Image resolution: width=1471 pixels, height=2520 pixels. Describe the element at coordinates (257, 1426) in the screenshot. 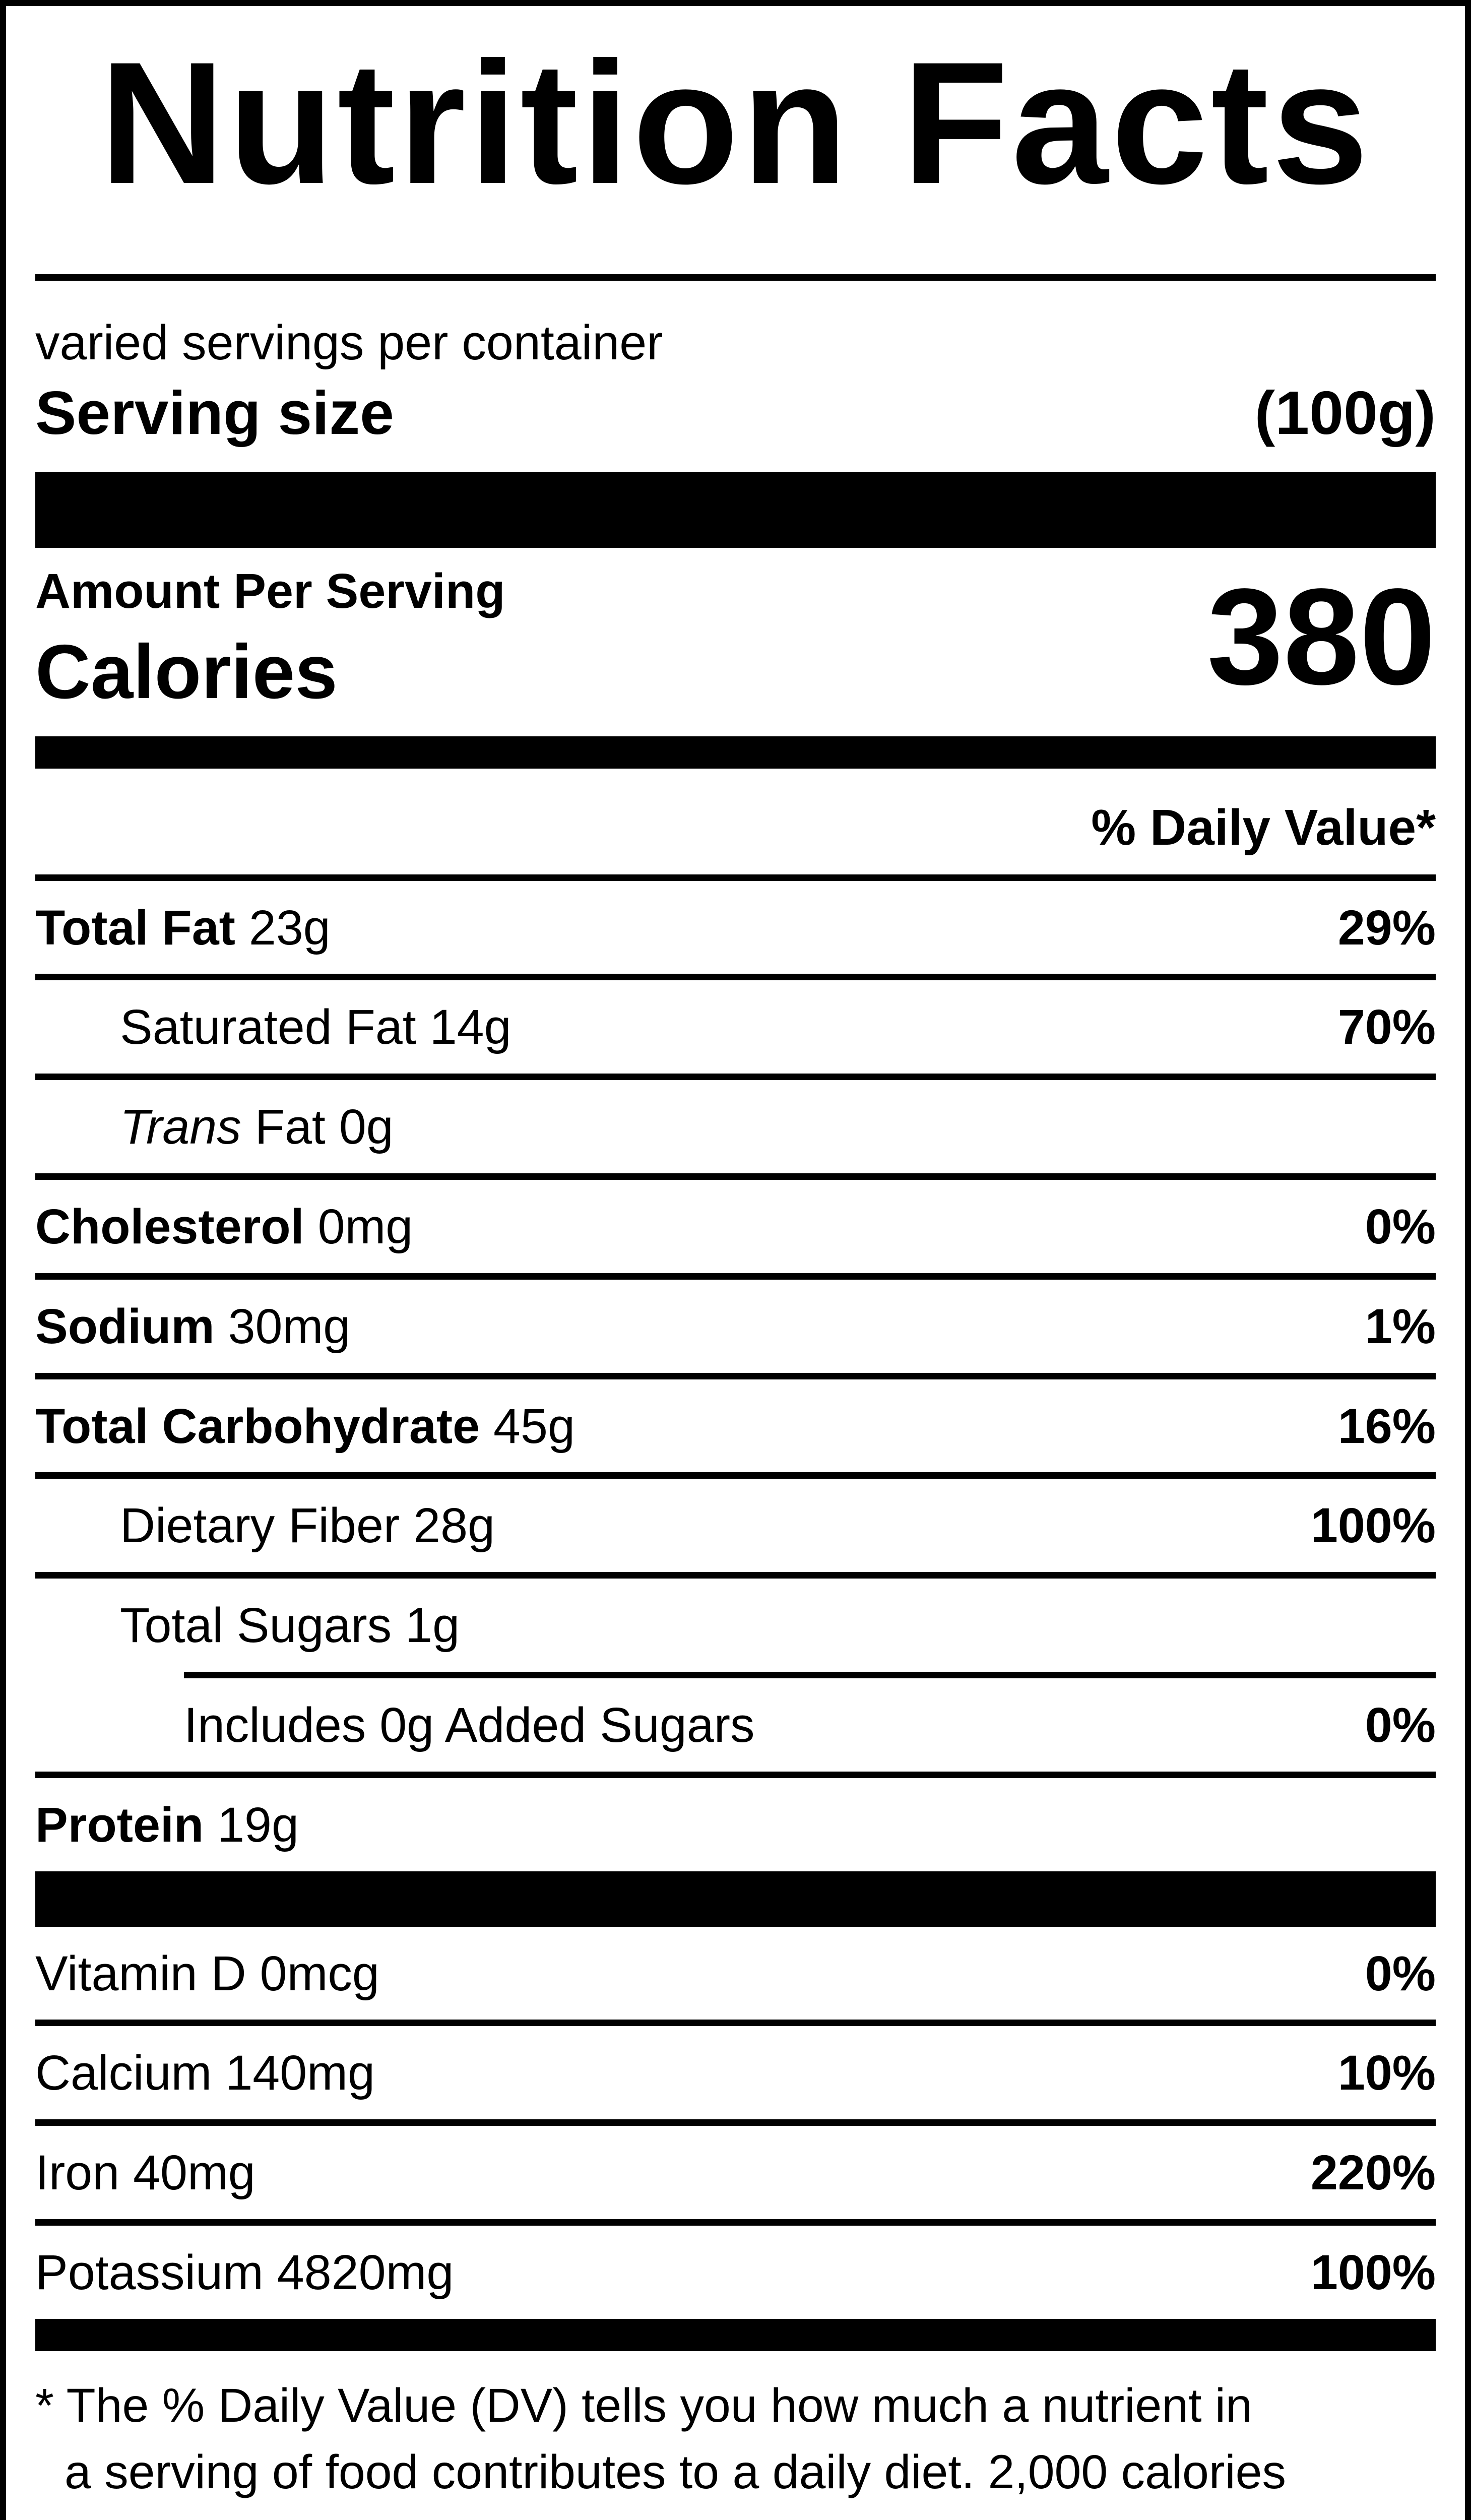

I see `nutrient-name: Total Carbohydrate` at that location.